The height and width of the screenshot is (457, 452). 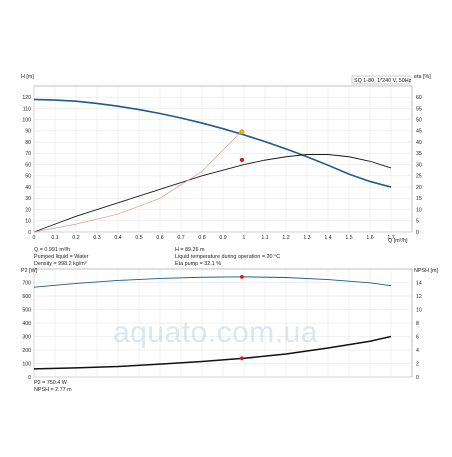 I want to click on head-y2-axis-label: eta [%], so click(x=422, y=77).